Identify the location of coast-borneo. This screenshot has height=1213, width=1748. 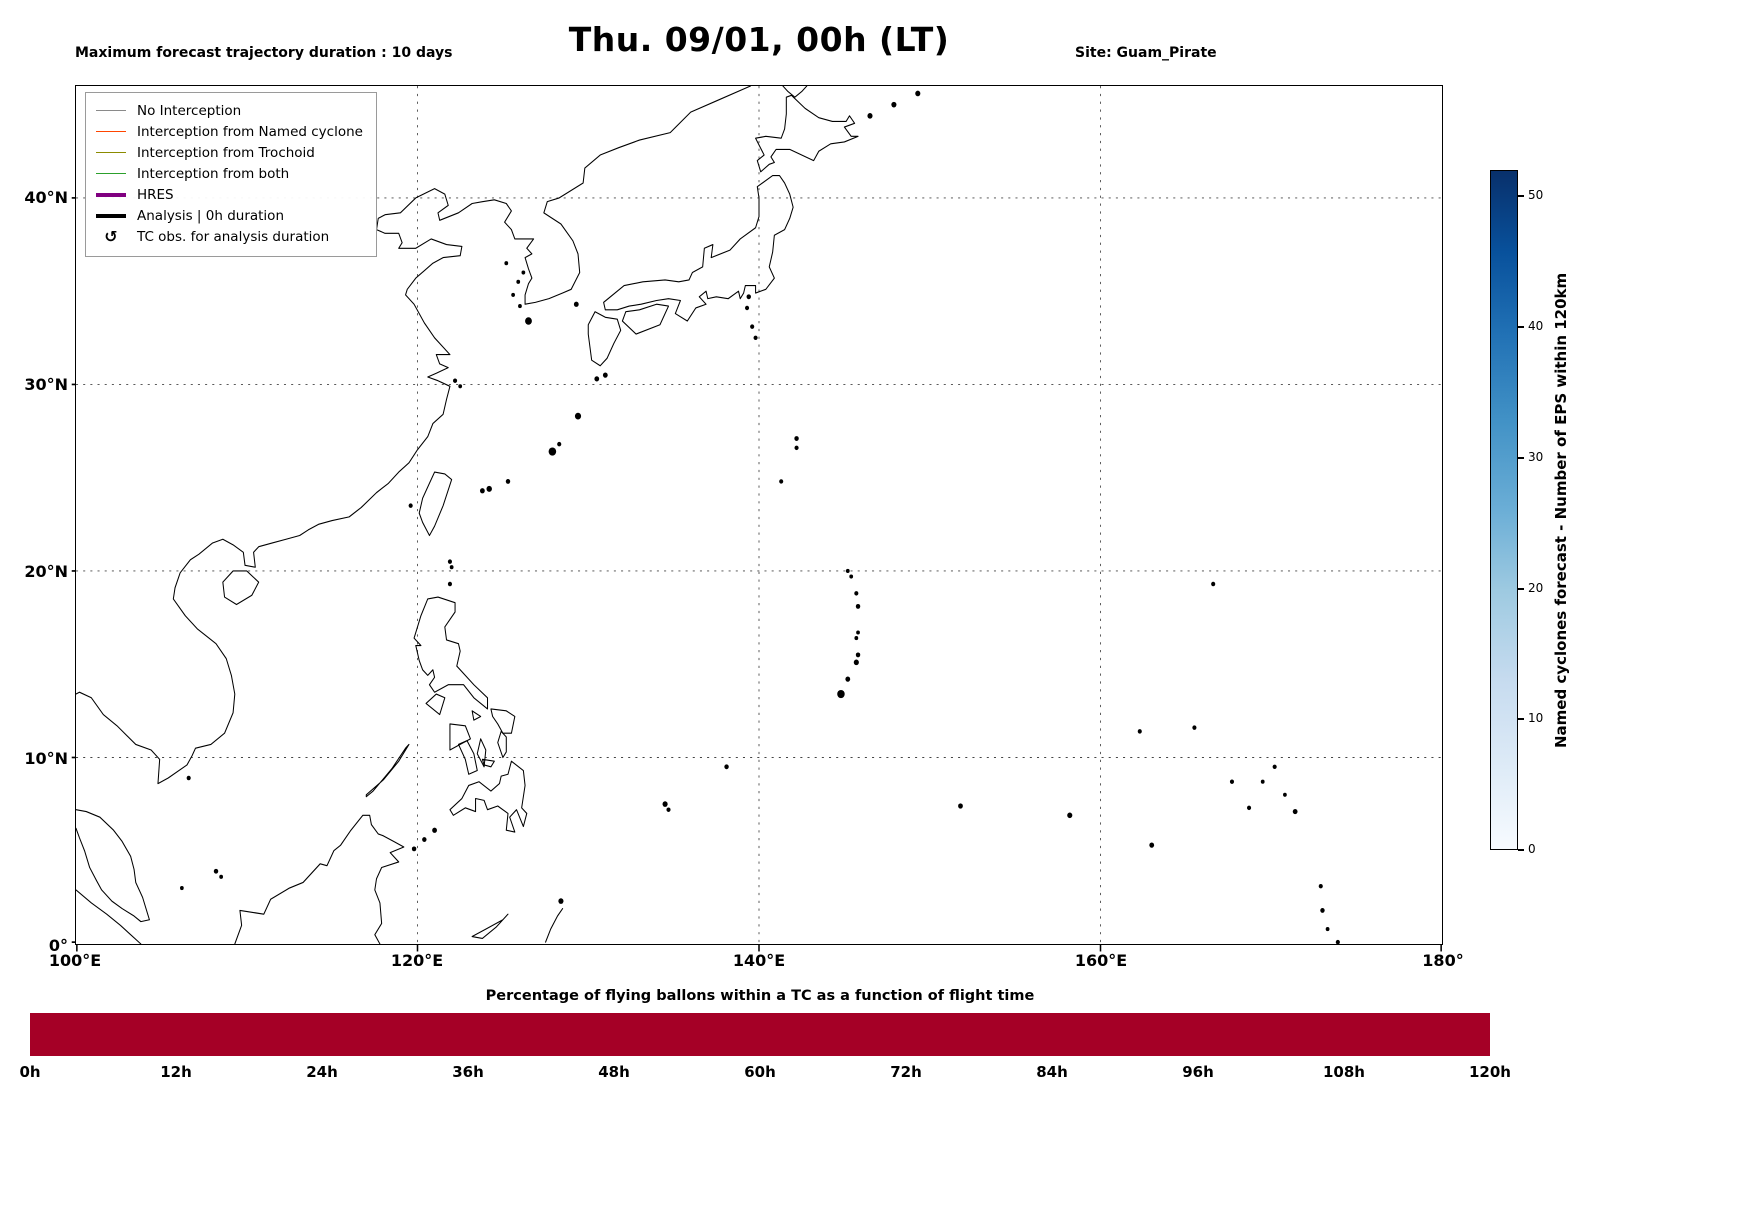
(319, 879).